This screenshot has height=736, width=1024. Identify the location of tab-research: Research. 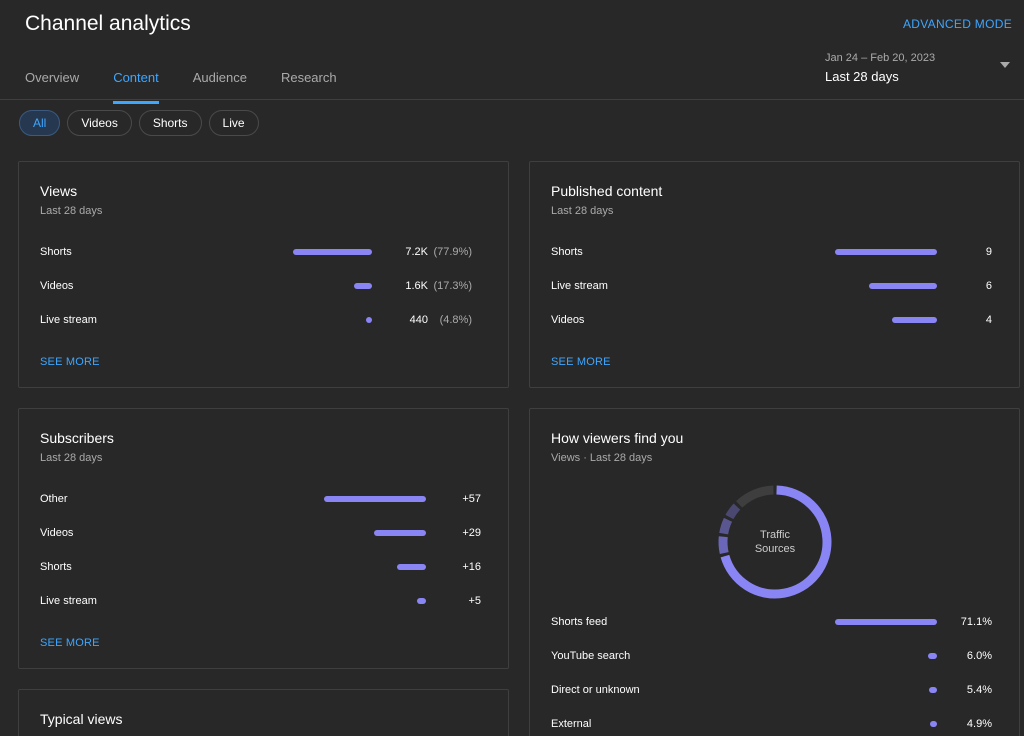
(308, 77).